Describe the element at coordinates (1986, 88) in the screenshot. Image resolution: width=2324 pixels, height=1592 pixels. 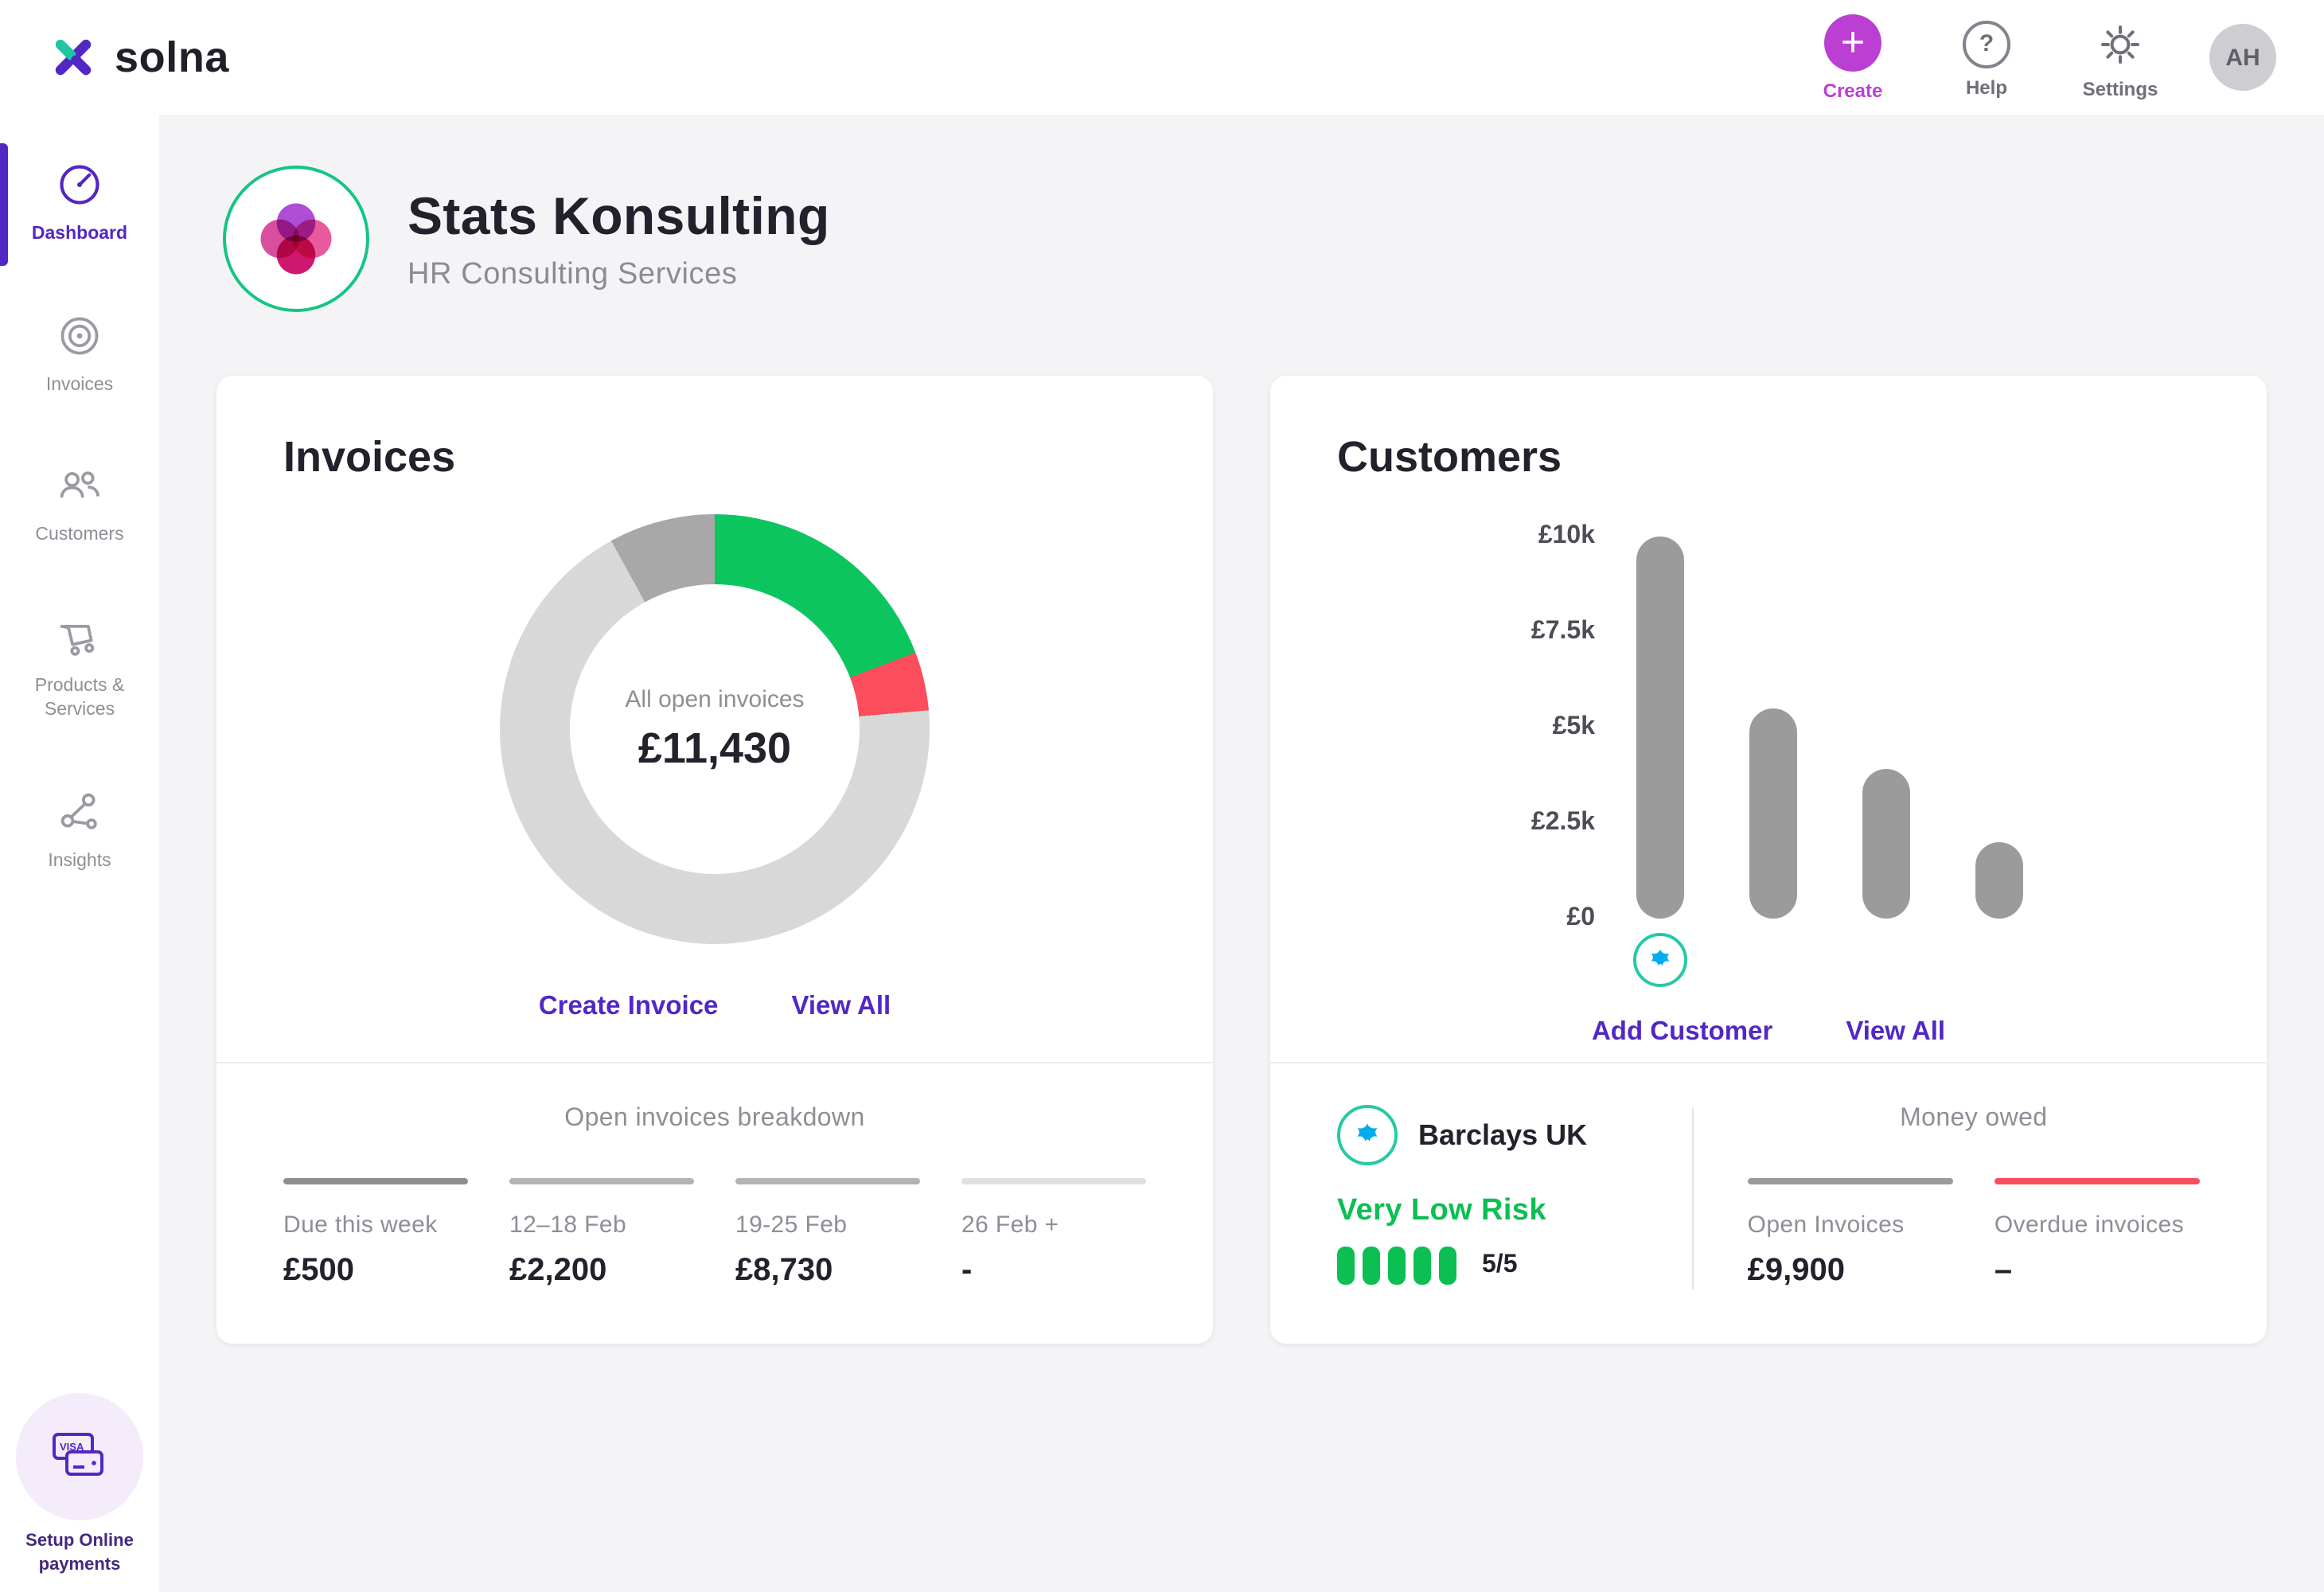
I see `help-label: Help` at that location.